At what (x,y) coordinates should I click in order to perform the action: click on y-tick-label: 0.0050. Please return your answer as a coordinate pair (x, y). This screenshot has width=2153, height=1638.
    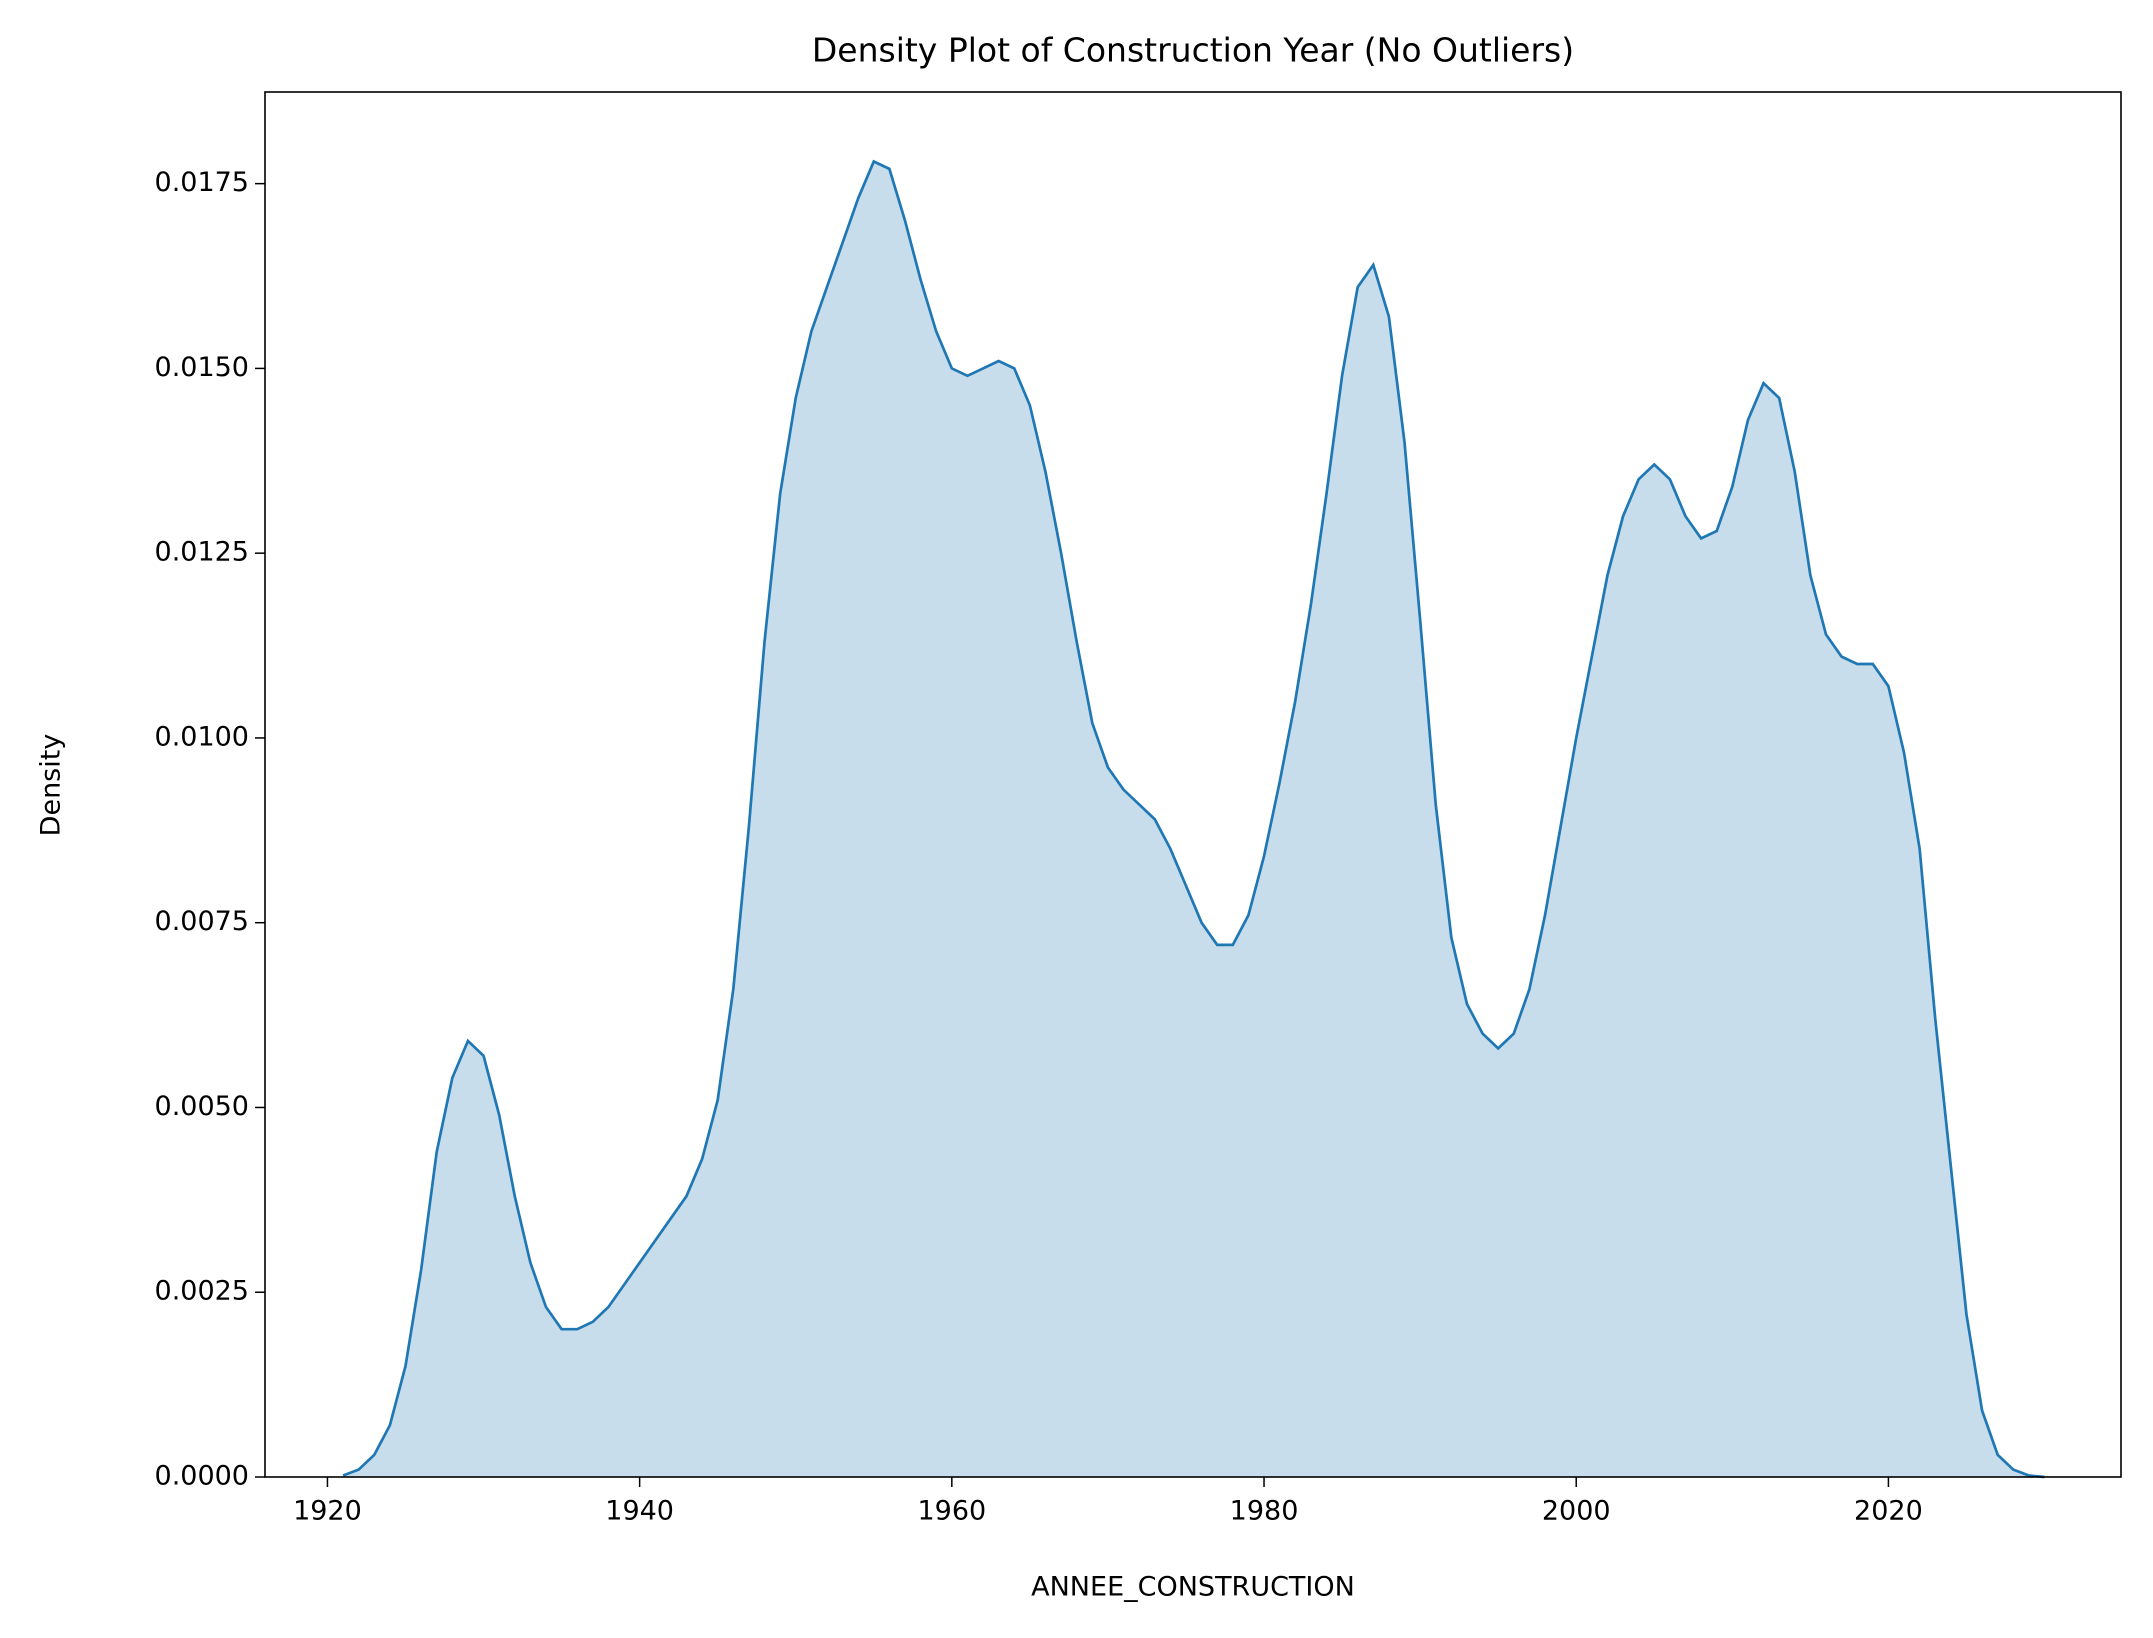
    Looking at the image, I should click on (202, 1106).